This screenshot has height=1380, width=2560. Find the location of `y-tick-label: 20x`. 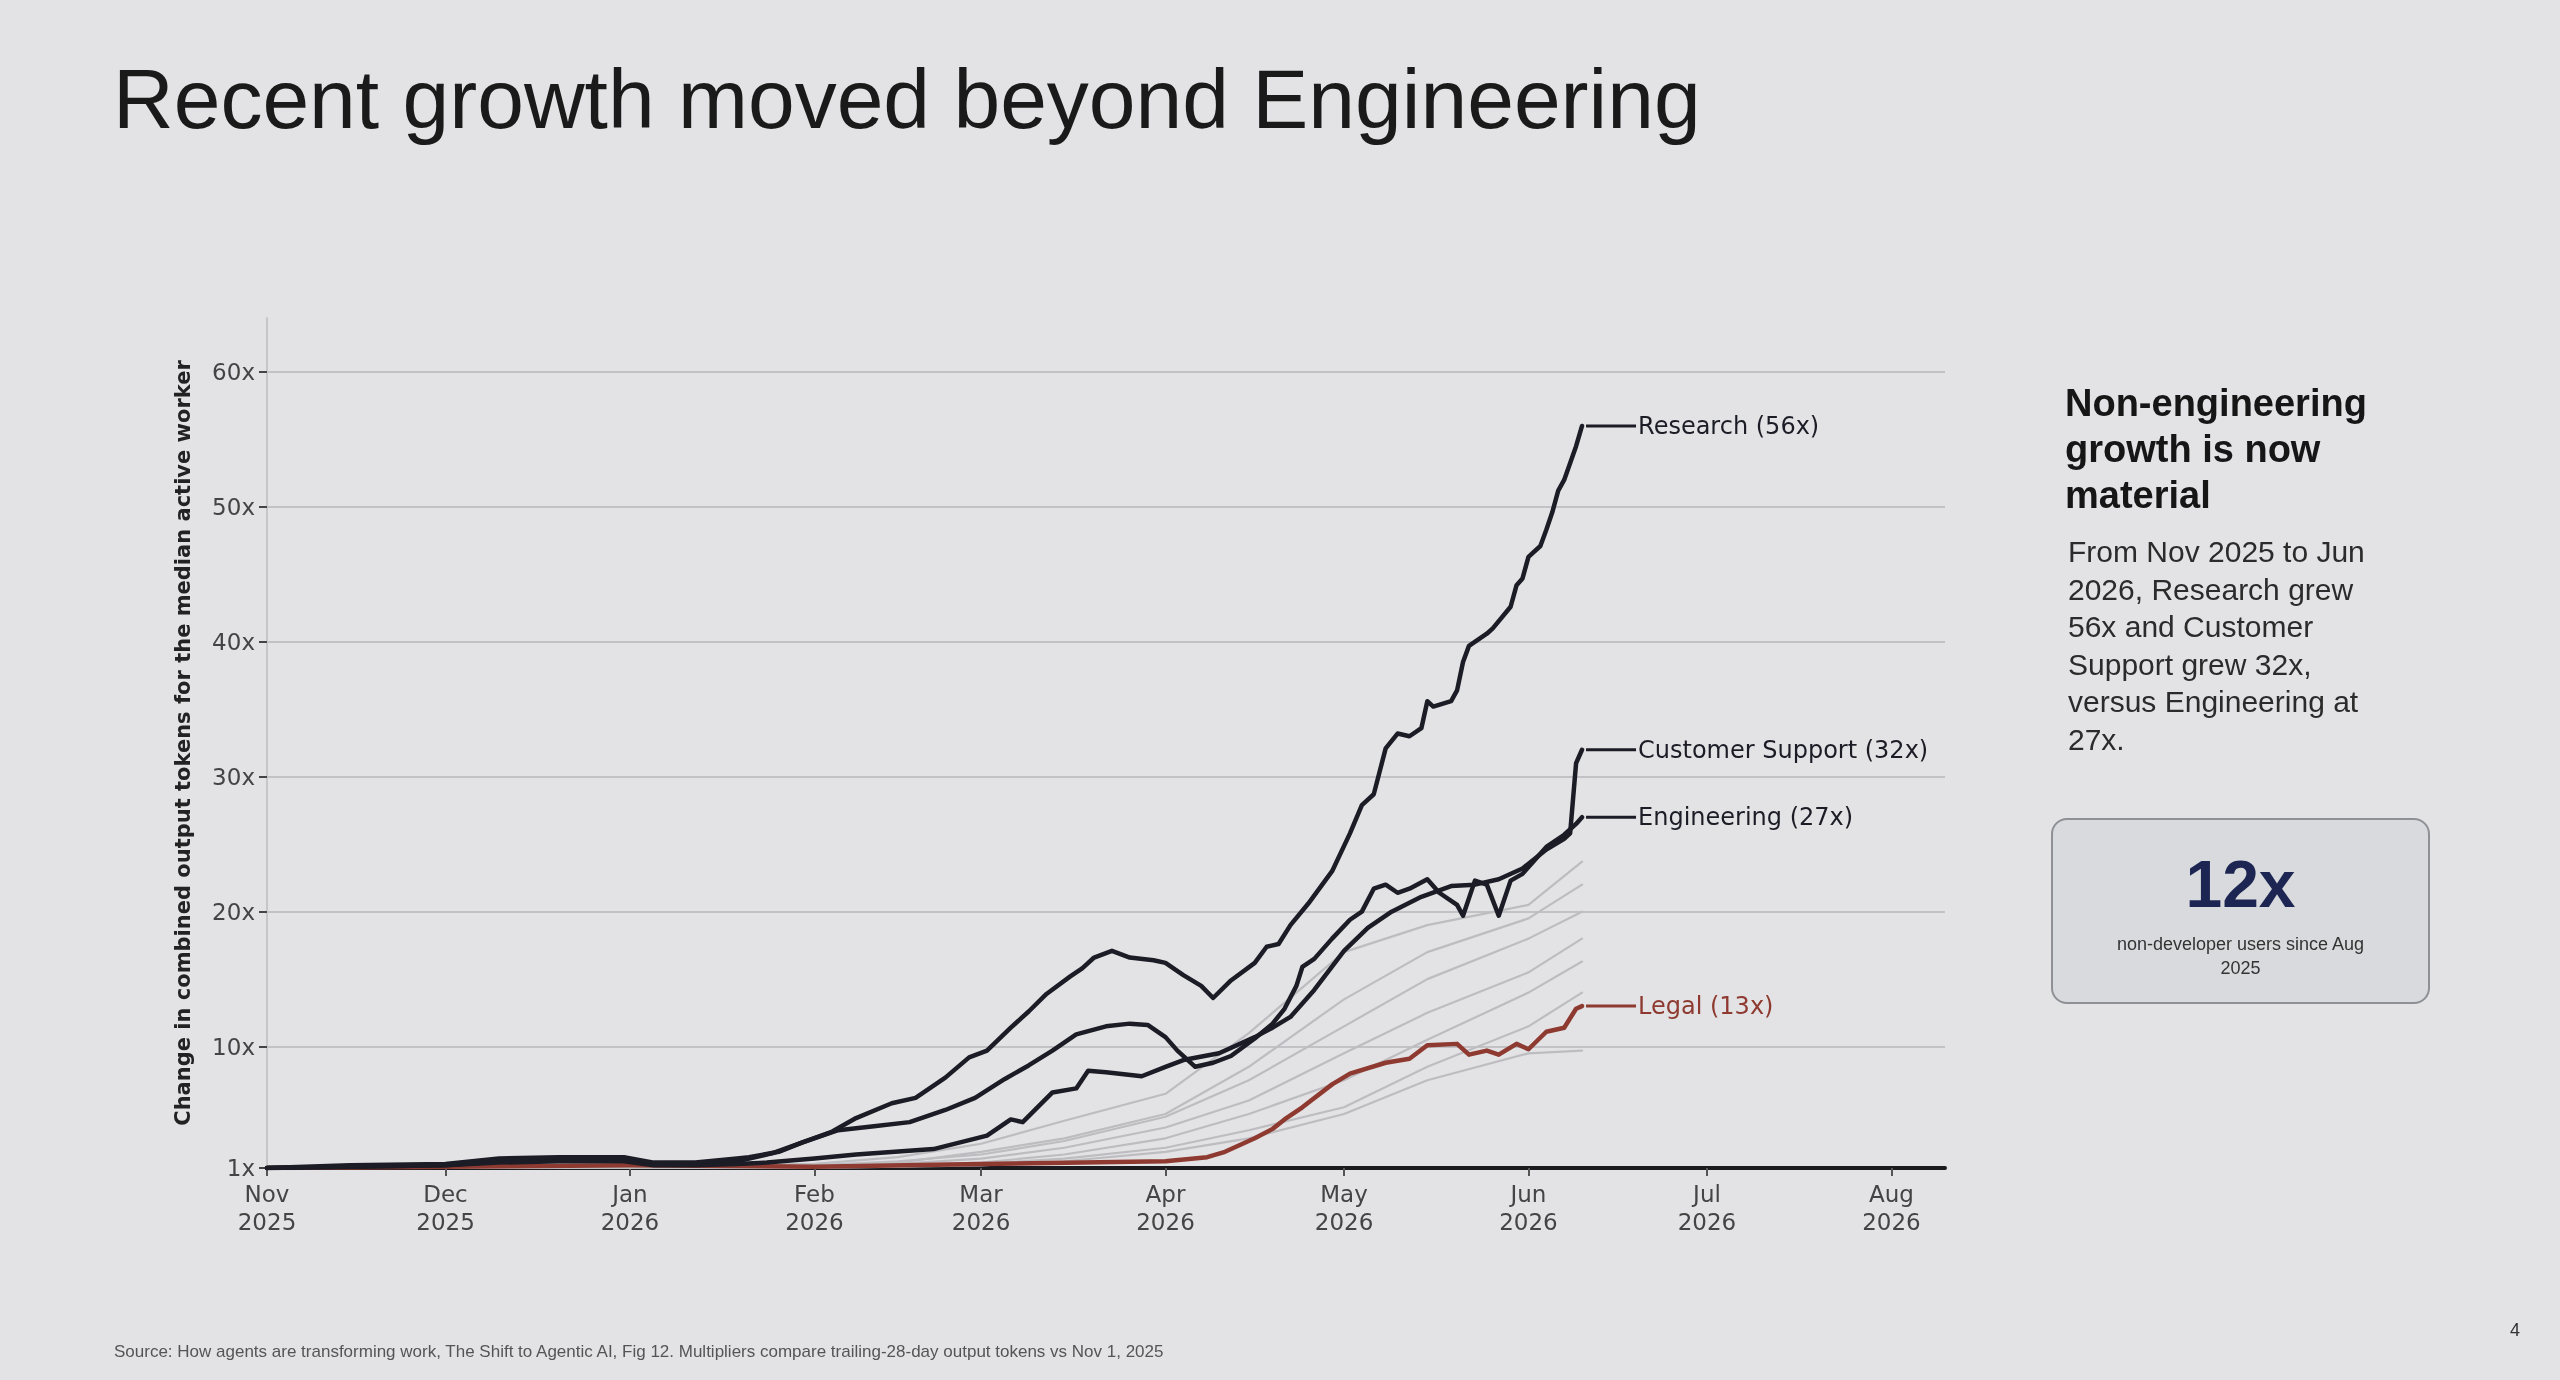

y-tick-label: 20x is located at coordinates (233, 911).